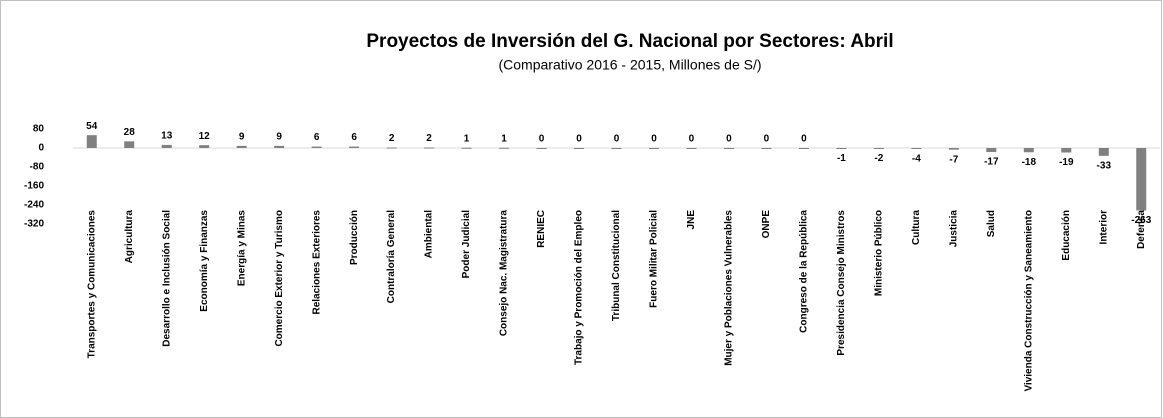 Image resolution: width=1163 pixels, height=418 pixels. Describe the element at coordinates (804, 271) in the screenshot. I see `x-tick-label: Congreso de la República` at that location.